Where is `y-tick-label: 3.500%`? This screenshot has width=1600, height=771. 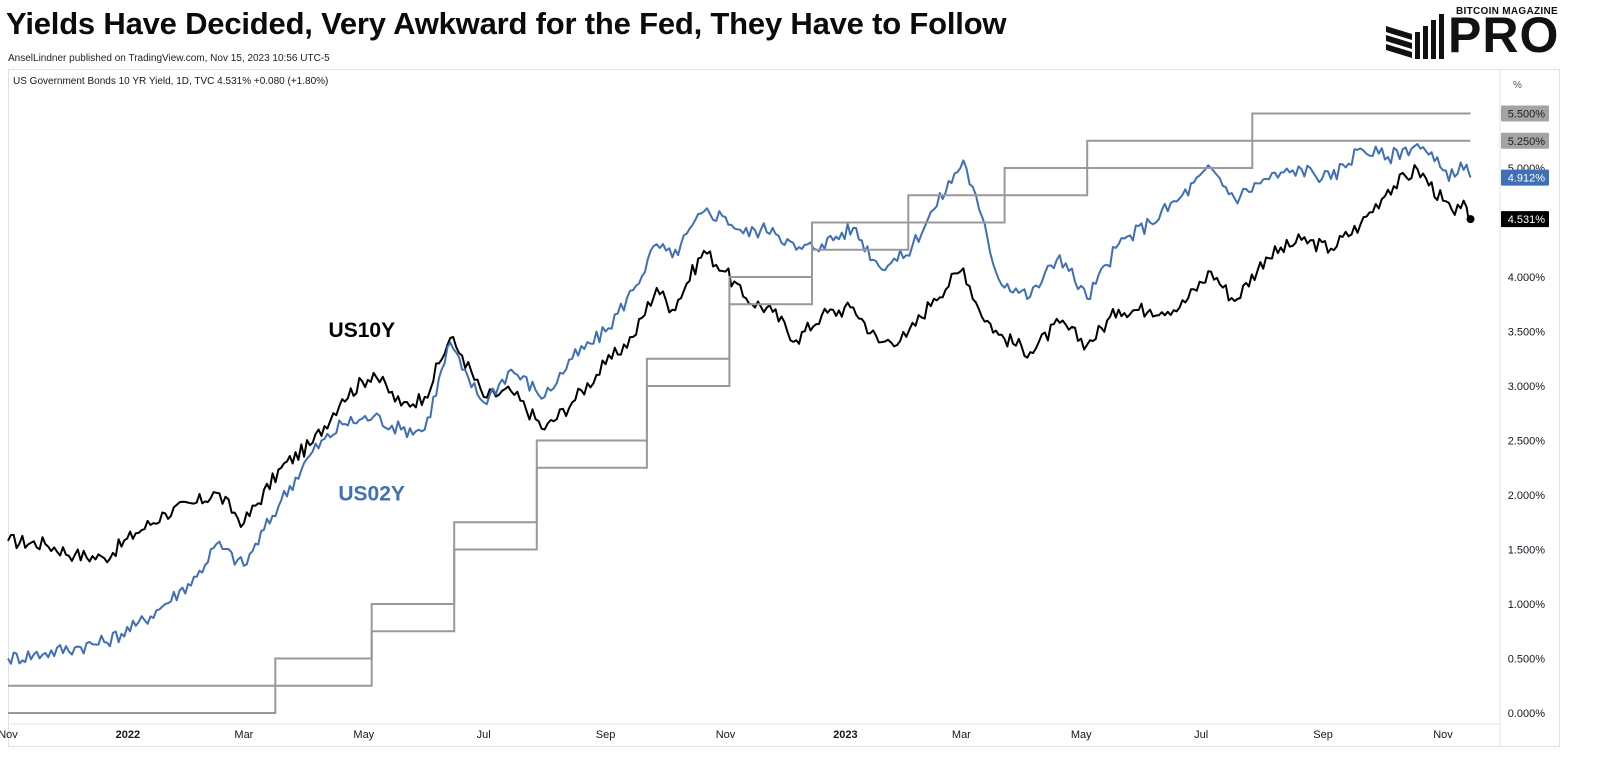 y-tick-label: 3.500% is located at coordinates (1527, 333).